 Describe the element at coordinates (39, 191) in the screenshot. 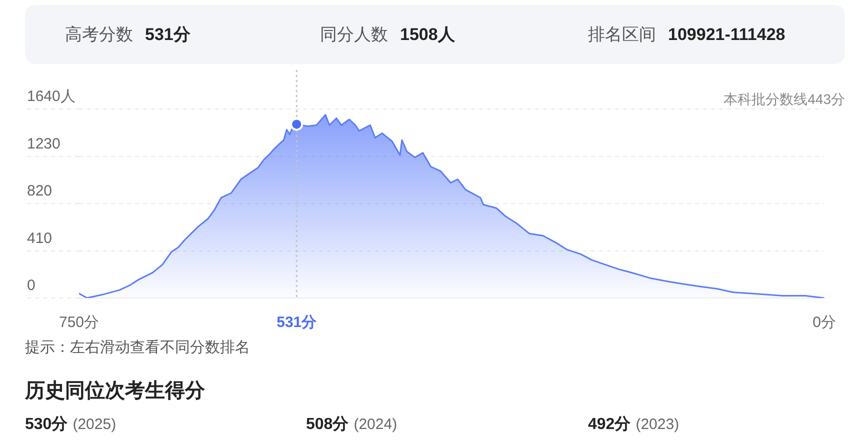

I see `y-tick-label: 820` at that location.